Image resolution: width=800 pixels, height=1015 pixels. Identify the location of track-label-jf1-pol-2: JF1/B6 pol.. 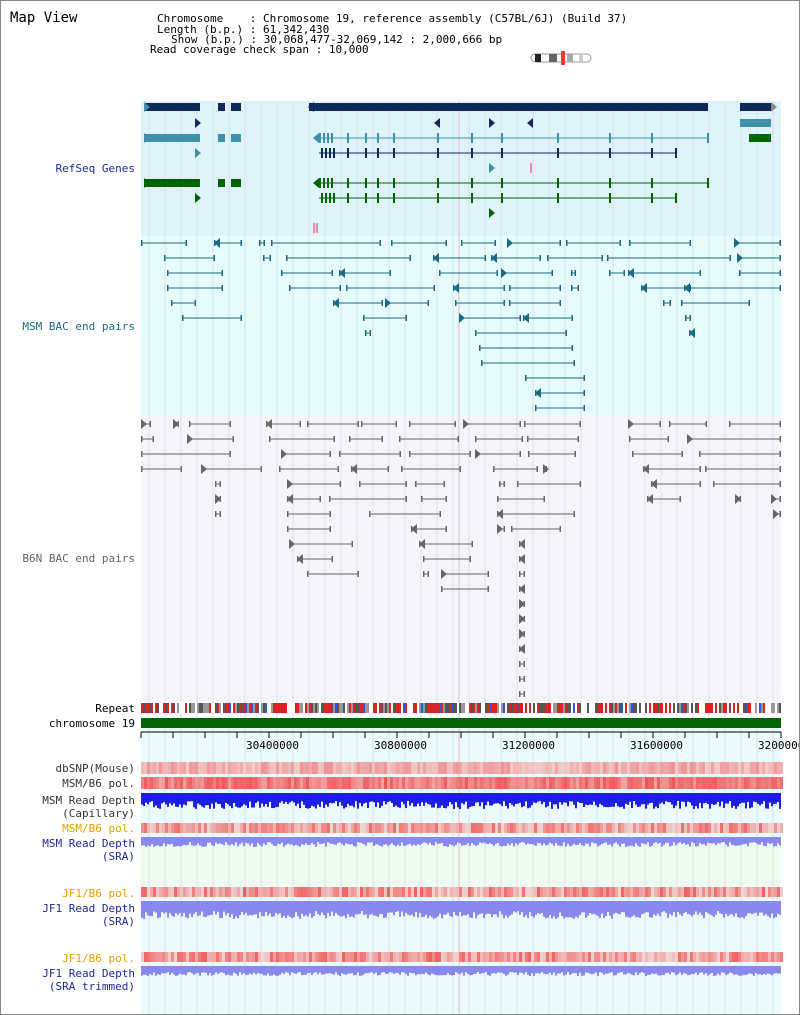
(98, 958).